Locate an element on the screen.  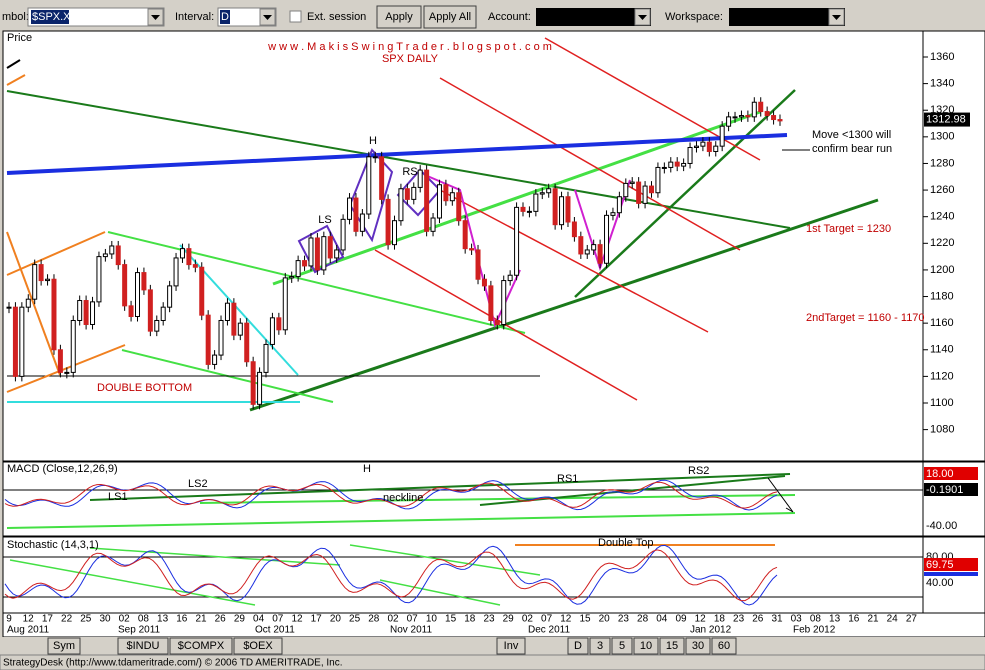
y-tick-label: 1360 is located at coordinates (942, 57).